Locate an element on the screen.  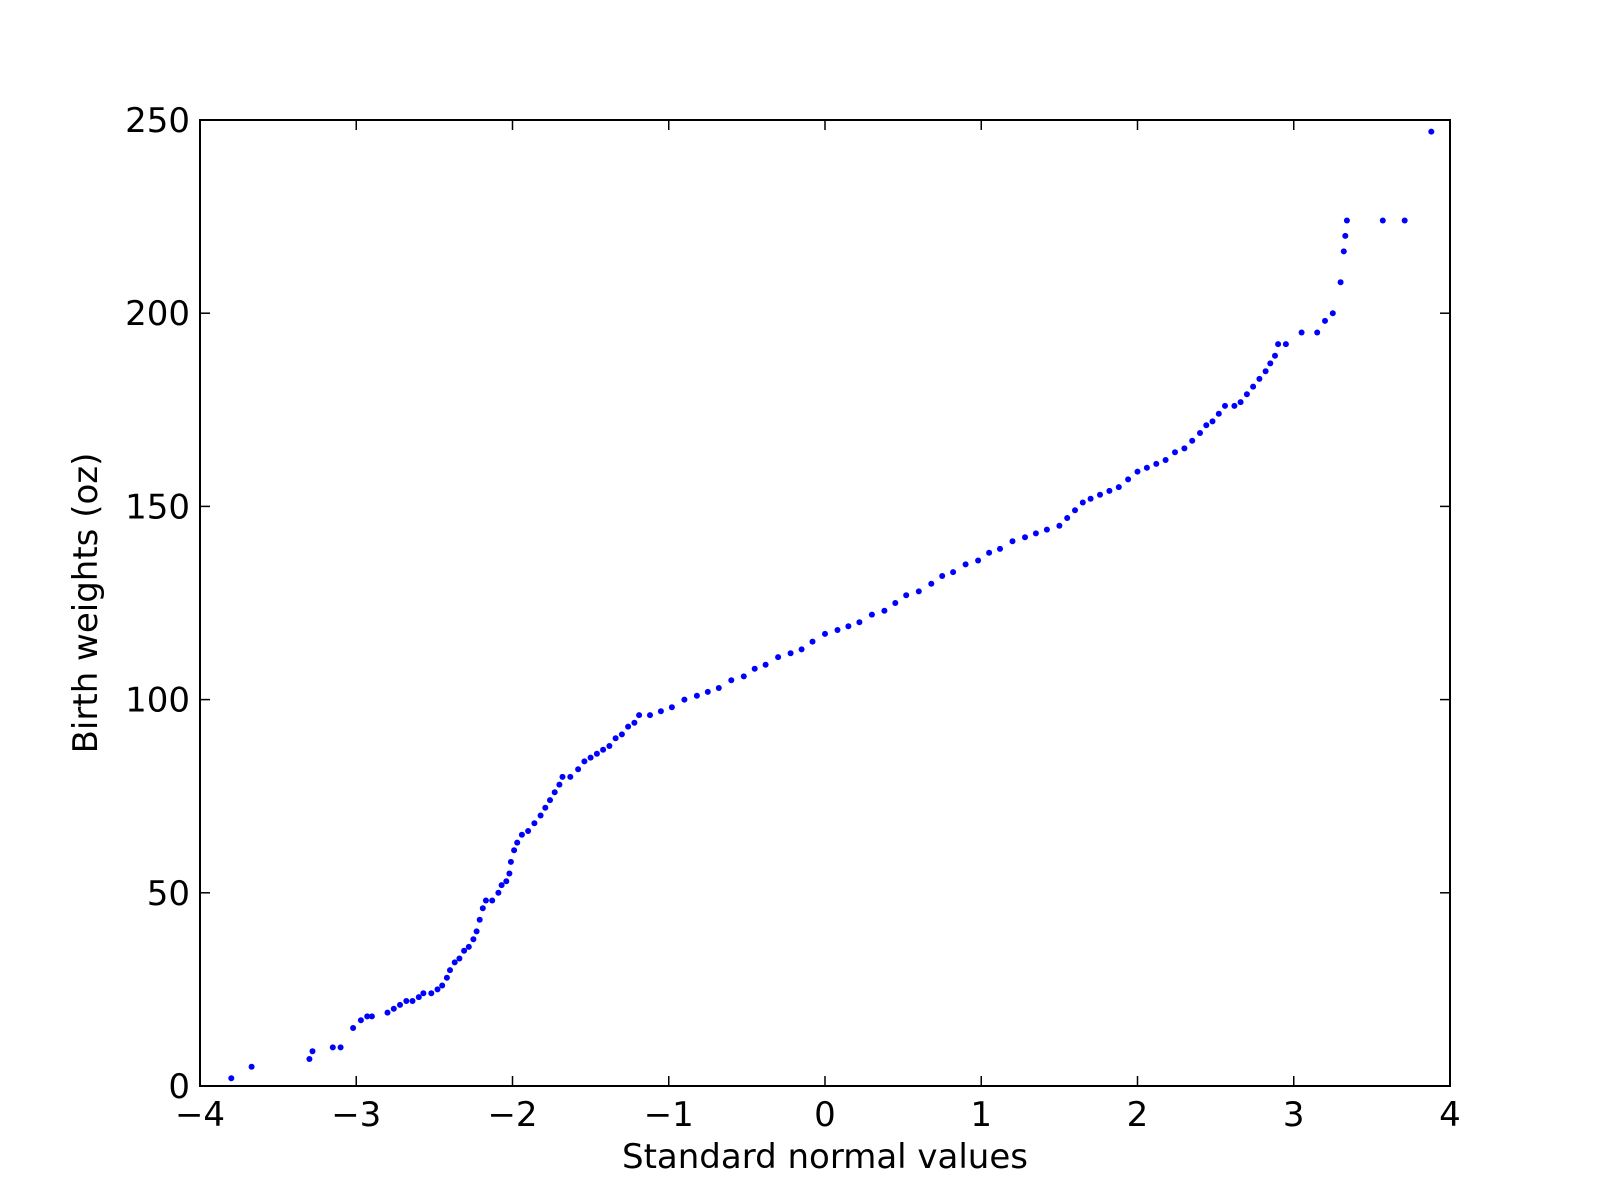
x-axis-label: Standard normal values is located at coordinates (825, 1157).